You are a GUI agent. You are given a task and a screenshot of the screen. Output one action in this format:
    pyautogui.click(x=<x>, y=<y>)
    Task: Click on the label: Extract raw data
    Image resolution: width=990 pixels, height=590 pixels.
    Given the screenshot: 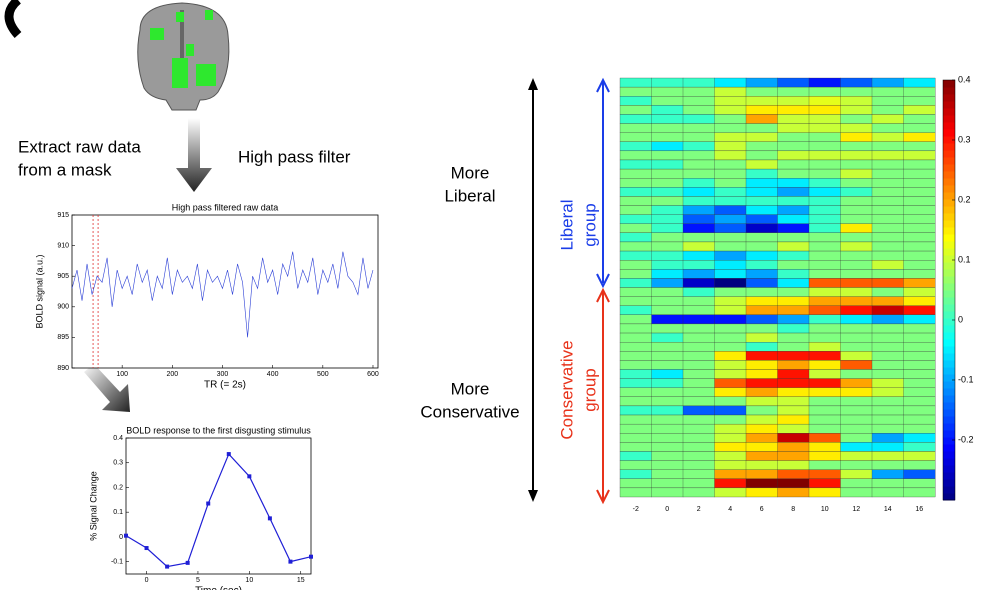 What is the action you would take?
    pyautogui.click(x=79, y=146)
    